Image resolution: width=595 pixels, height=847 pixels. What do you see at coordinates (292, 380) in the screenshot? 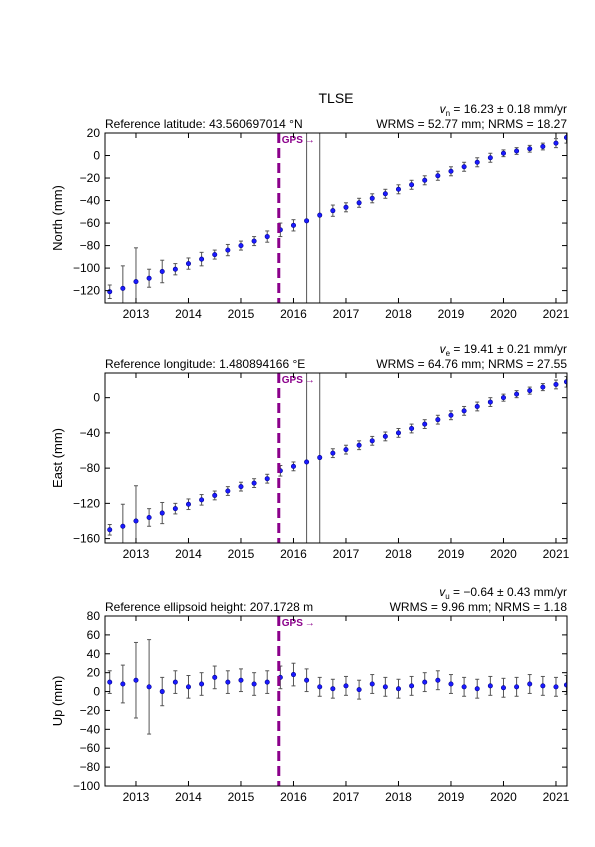
I see `event-label: GPS` at bounding box center [292, 380].